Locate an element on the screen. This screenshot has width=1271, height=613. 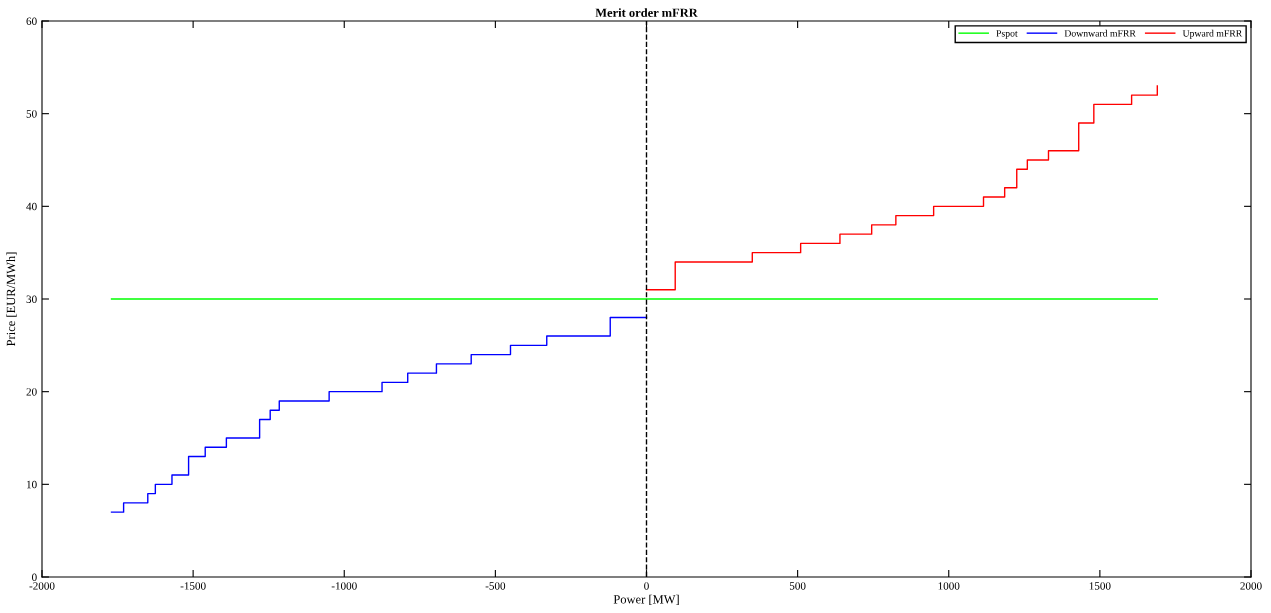
x-tick-label: -1000 is located at coordinates (344, 586).